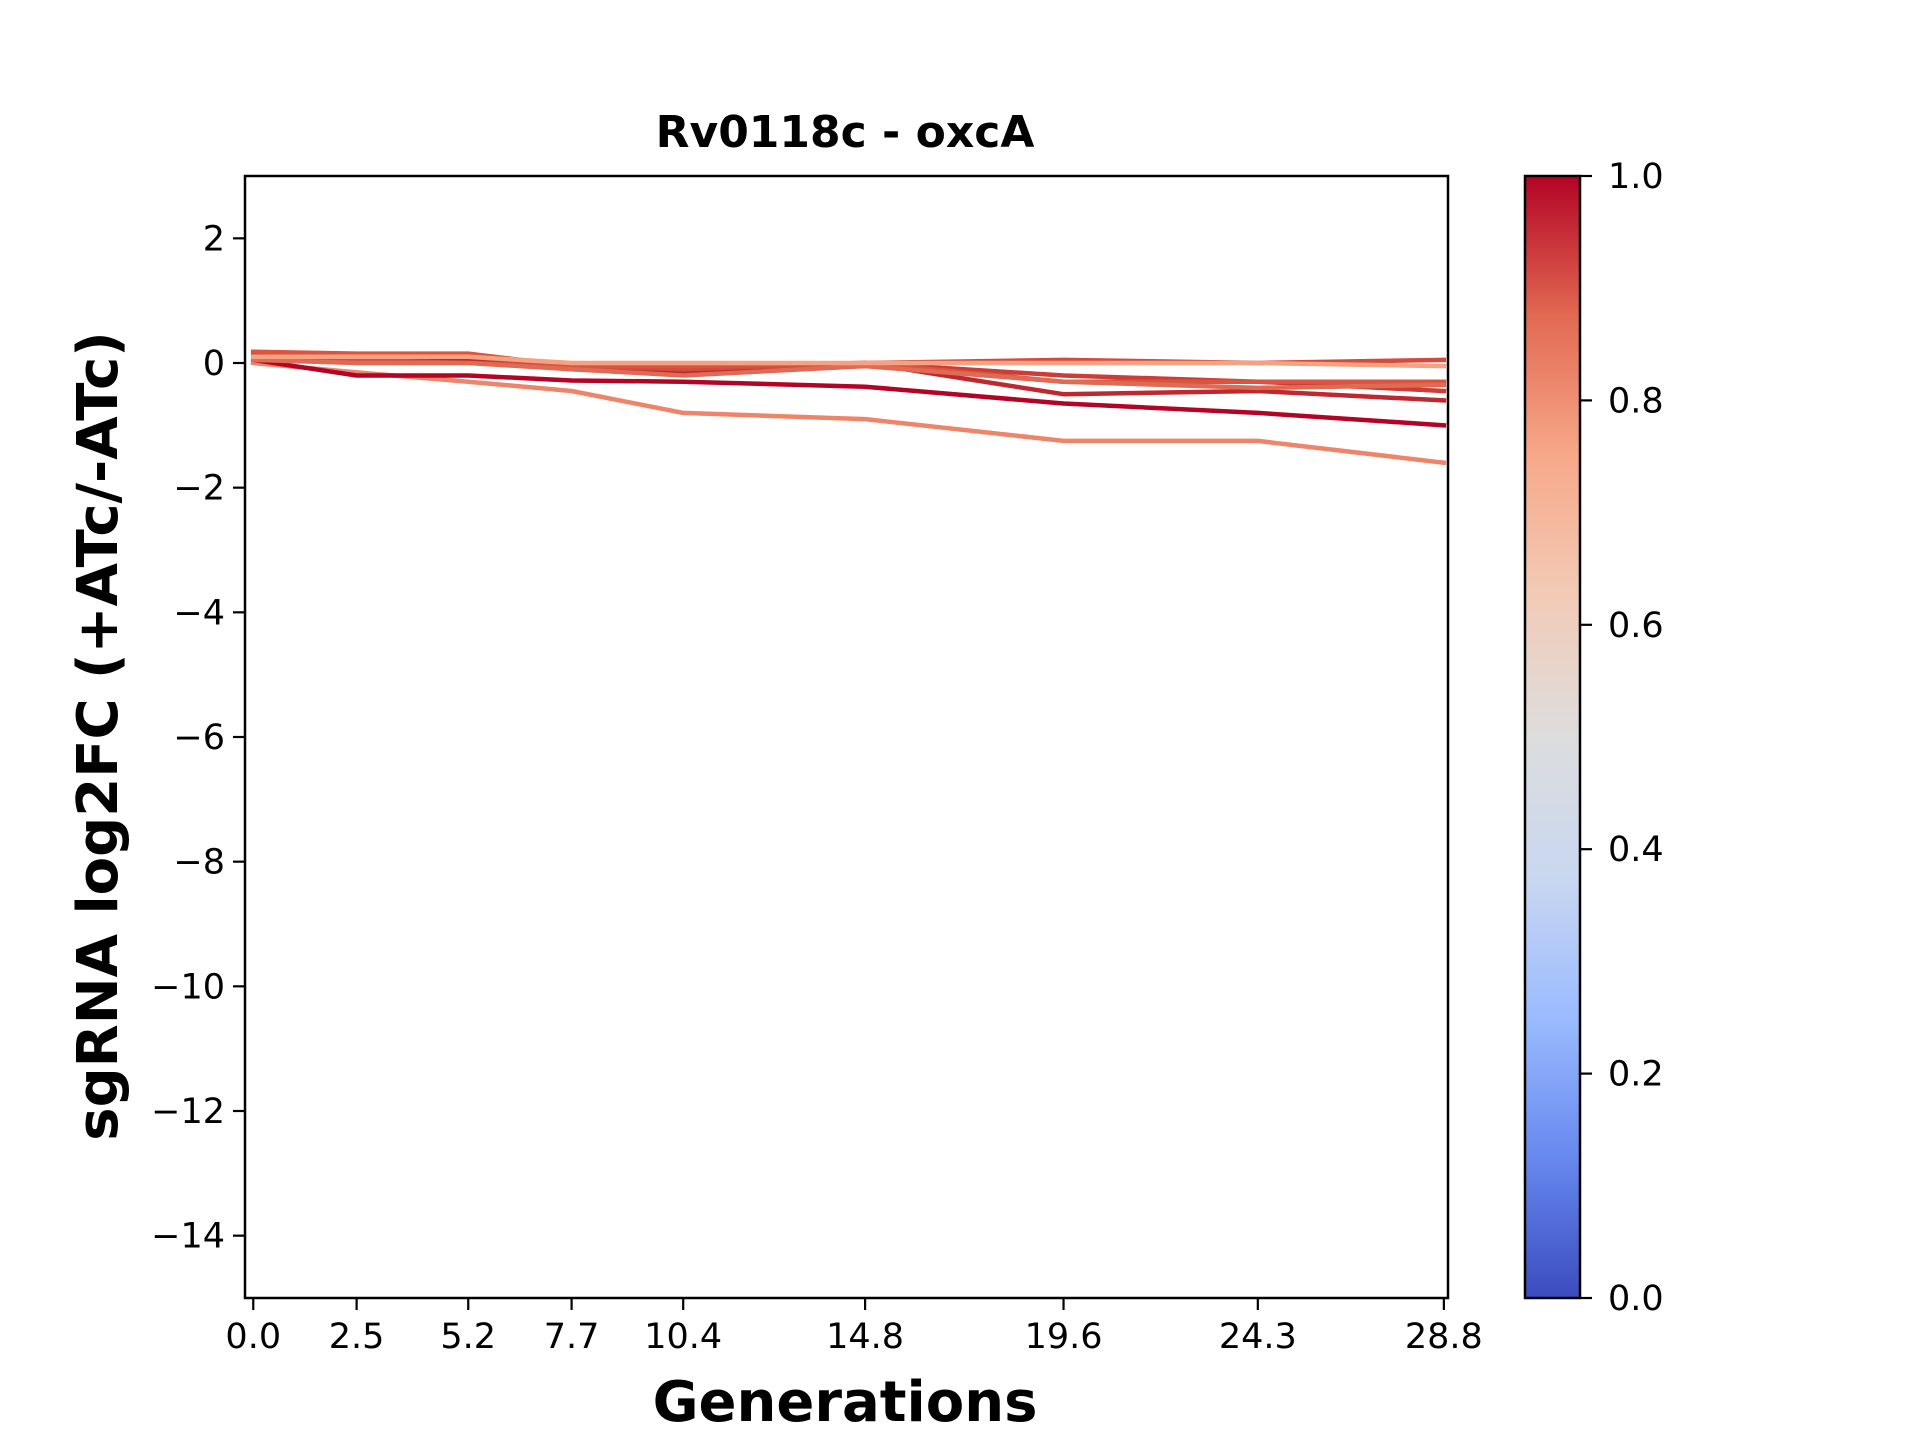  Describe the element at coordinates (214, 239) in the screenshot. I see `y-tick-label: 2` at that location.